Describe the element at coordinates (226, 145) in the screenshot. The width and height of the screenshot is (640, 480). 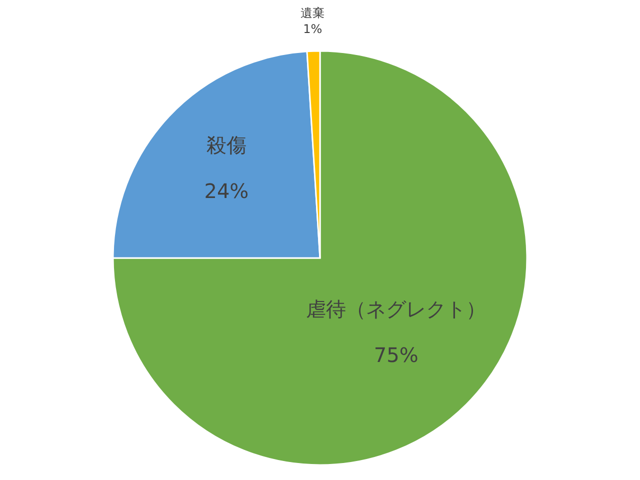
I see `slice-label: 殺傷` at that location.